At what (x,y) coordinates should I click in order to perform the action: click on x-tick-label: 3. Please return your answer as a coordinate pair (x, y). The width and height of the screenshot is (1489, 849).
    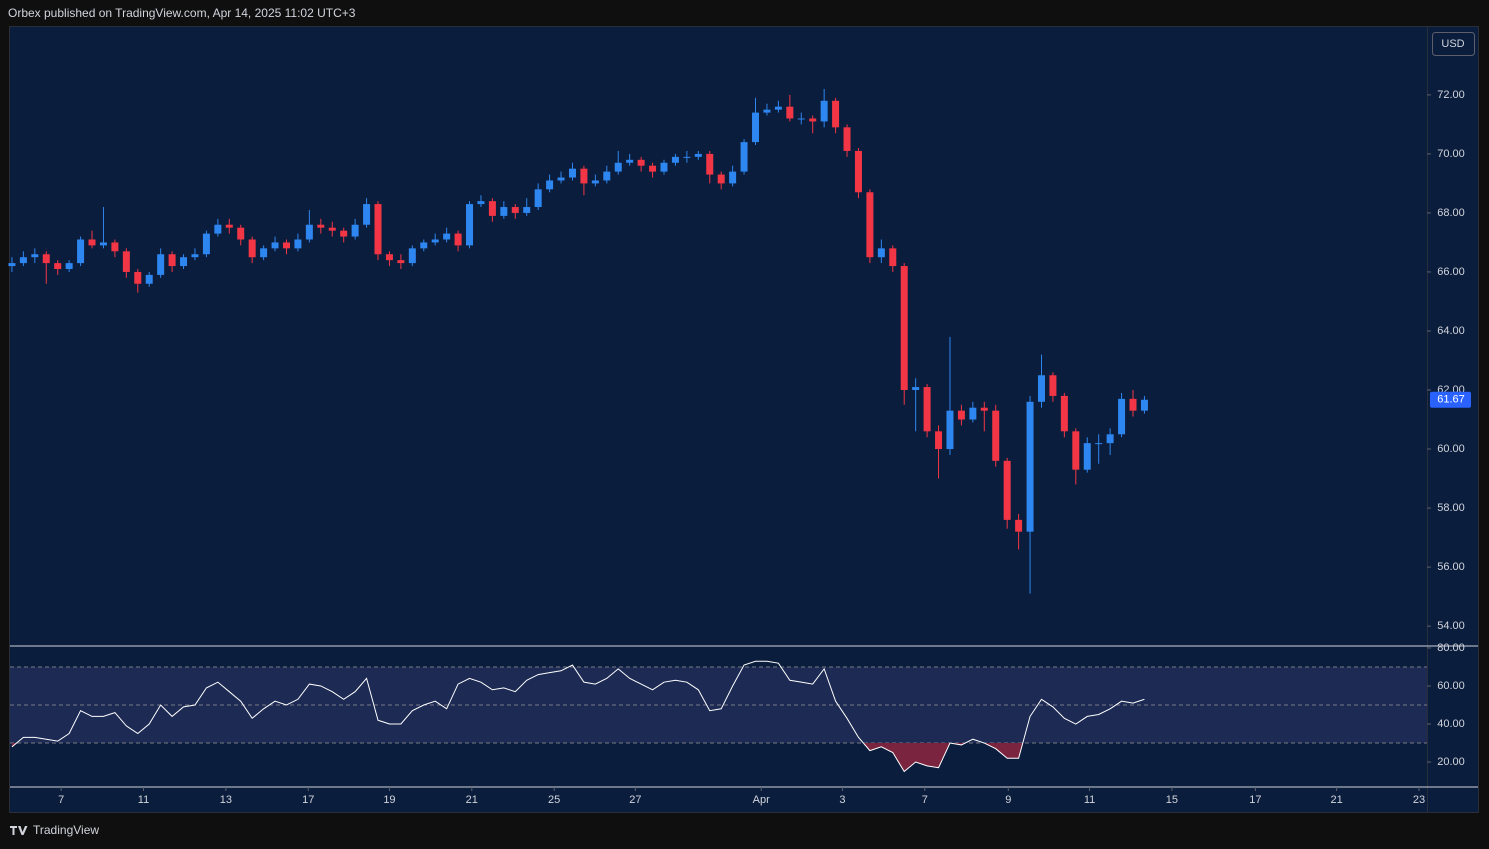
    Looking at the image, I should click on (842, 800).